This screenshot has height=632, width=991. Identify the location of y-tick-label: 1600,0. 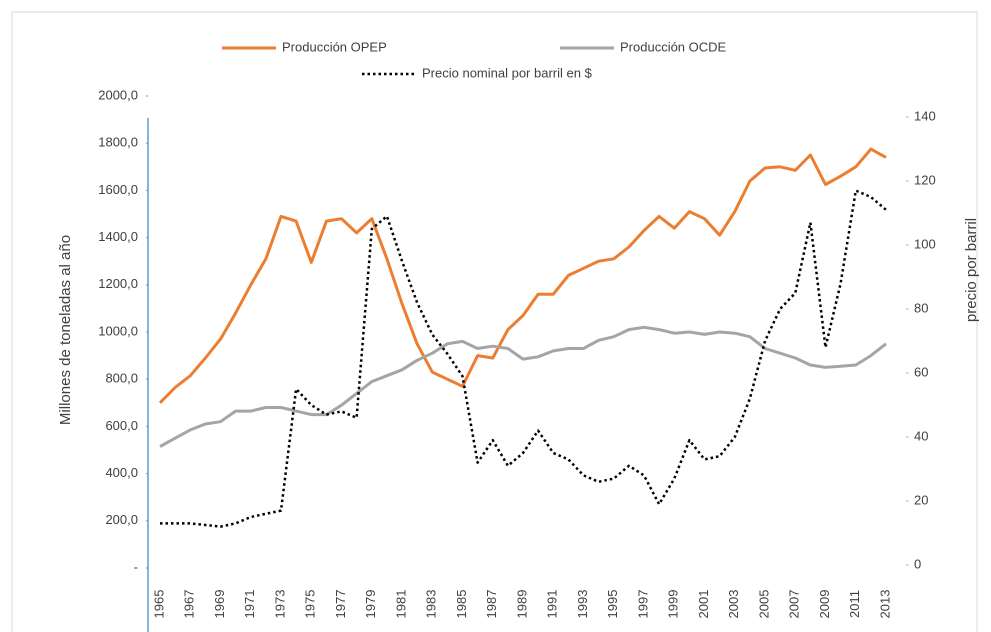
(118, 189).